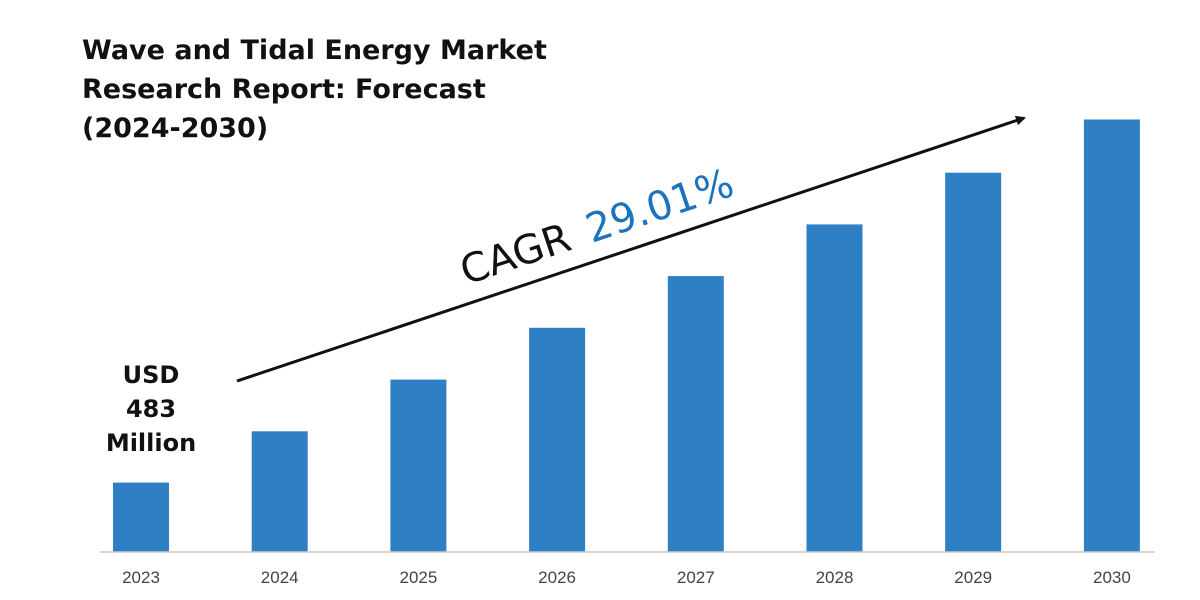 Image resolution: width=1200 pixels, height=600 pixels. Describe the element at coordinates (284, 89) in the screenshot. I see `chart-title-line-2: Research Report: Forecast` at that location.